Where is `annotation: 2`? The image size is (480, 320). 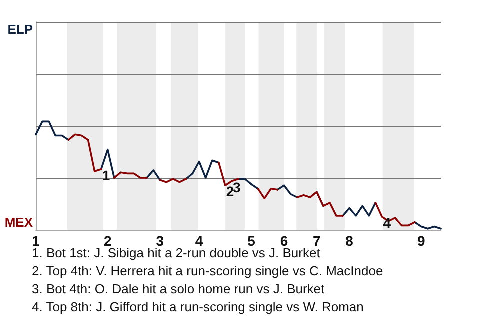
annotation: 2 is located at coordinates (230, 192).